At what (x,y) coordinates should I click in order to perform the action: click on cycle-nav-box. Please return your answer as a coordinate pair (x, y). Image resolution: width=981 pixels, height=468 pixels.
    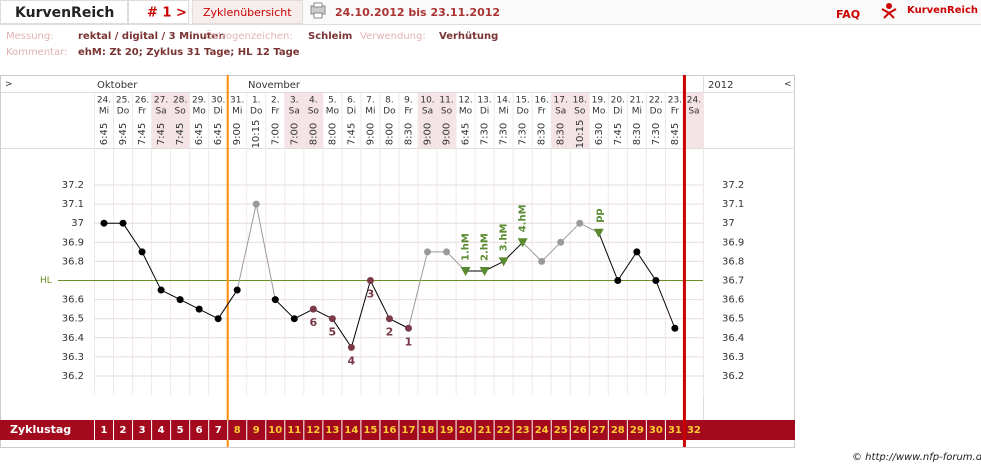
    Looking at the image, I should click on (158, 12).